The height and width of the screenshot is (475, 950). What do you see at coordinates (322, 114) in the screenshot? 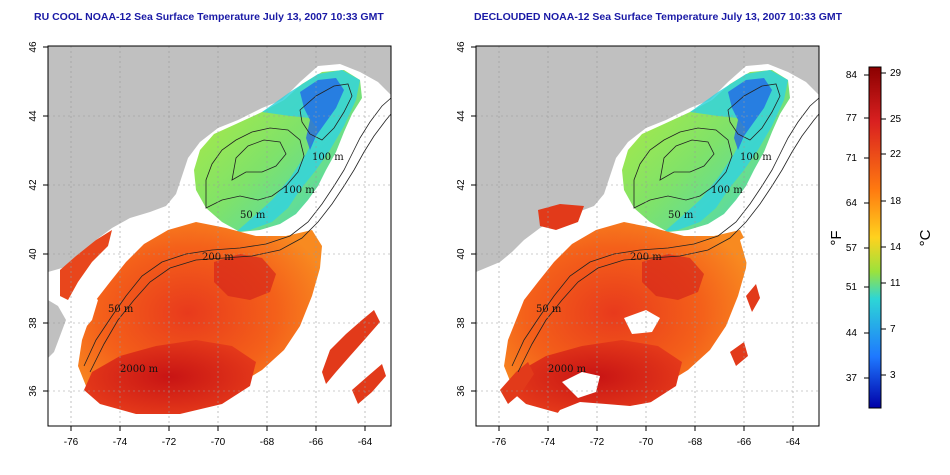
I see `left-blue-core` at bounding box center [322, 114].